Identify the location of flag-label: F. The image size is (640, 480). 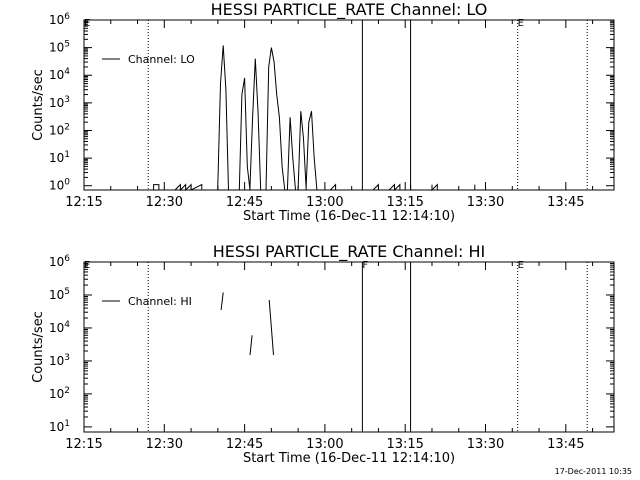
(365, 265).